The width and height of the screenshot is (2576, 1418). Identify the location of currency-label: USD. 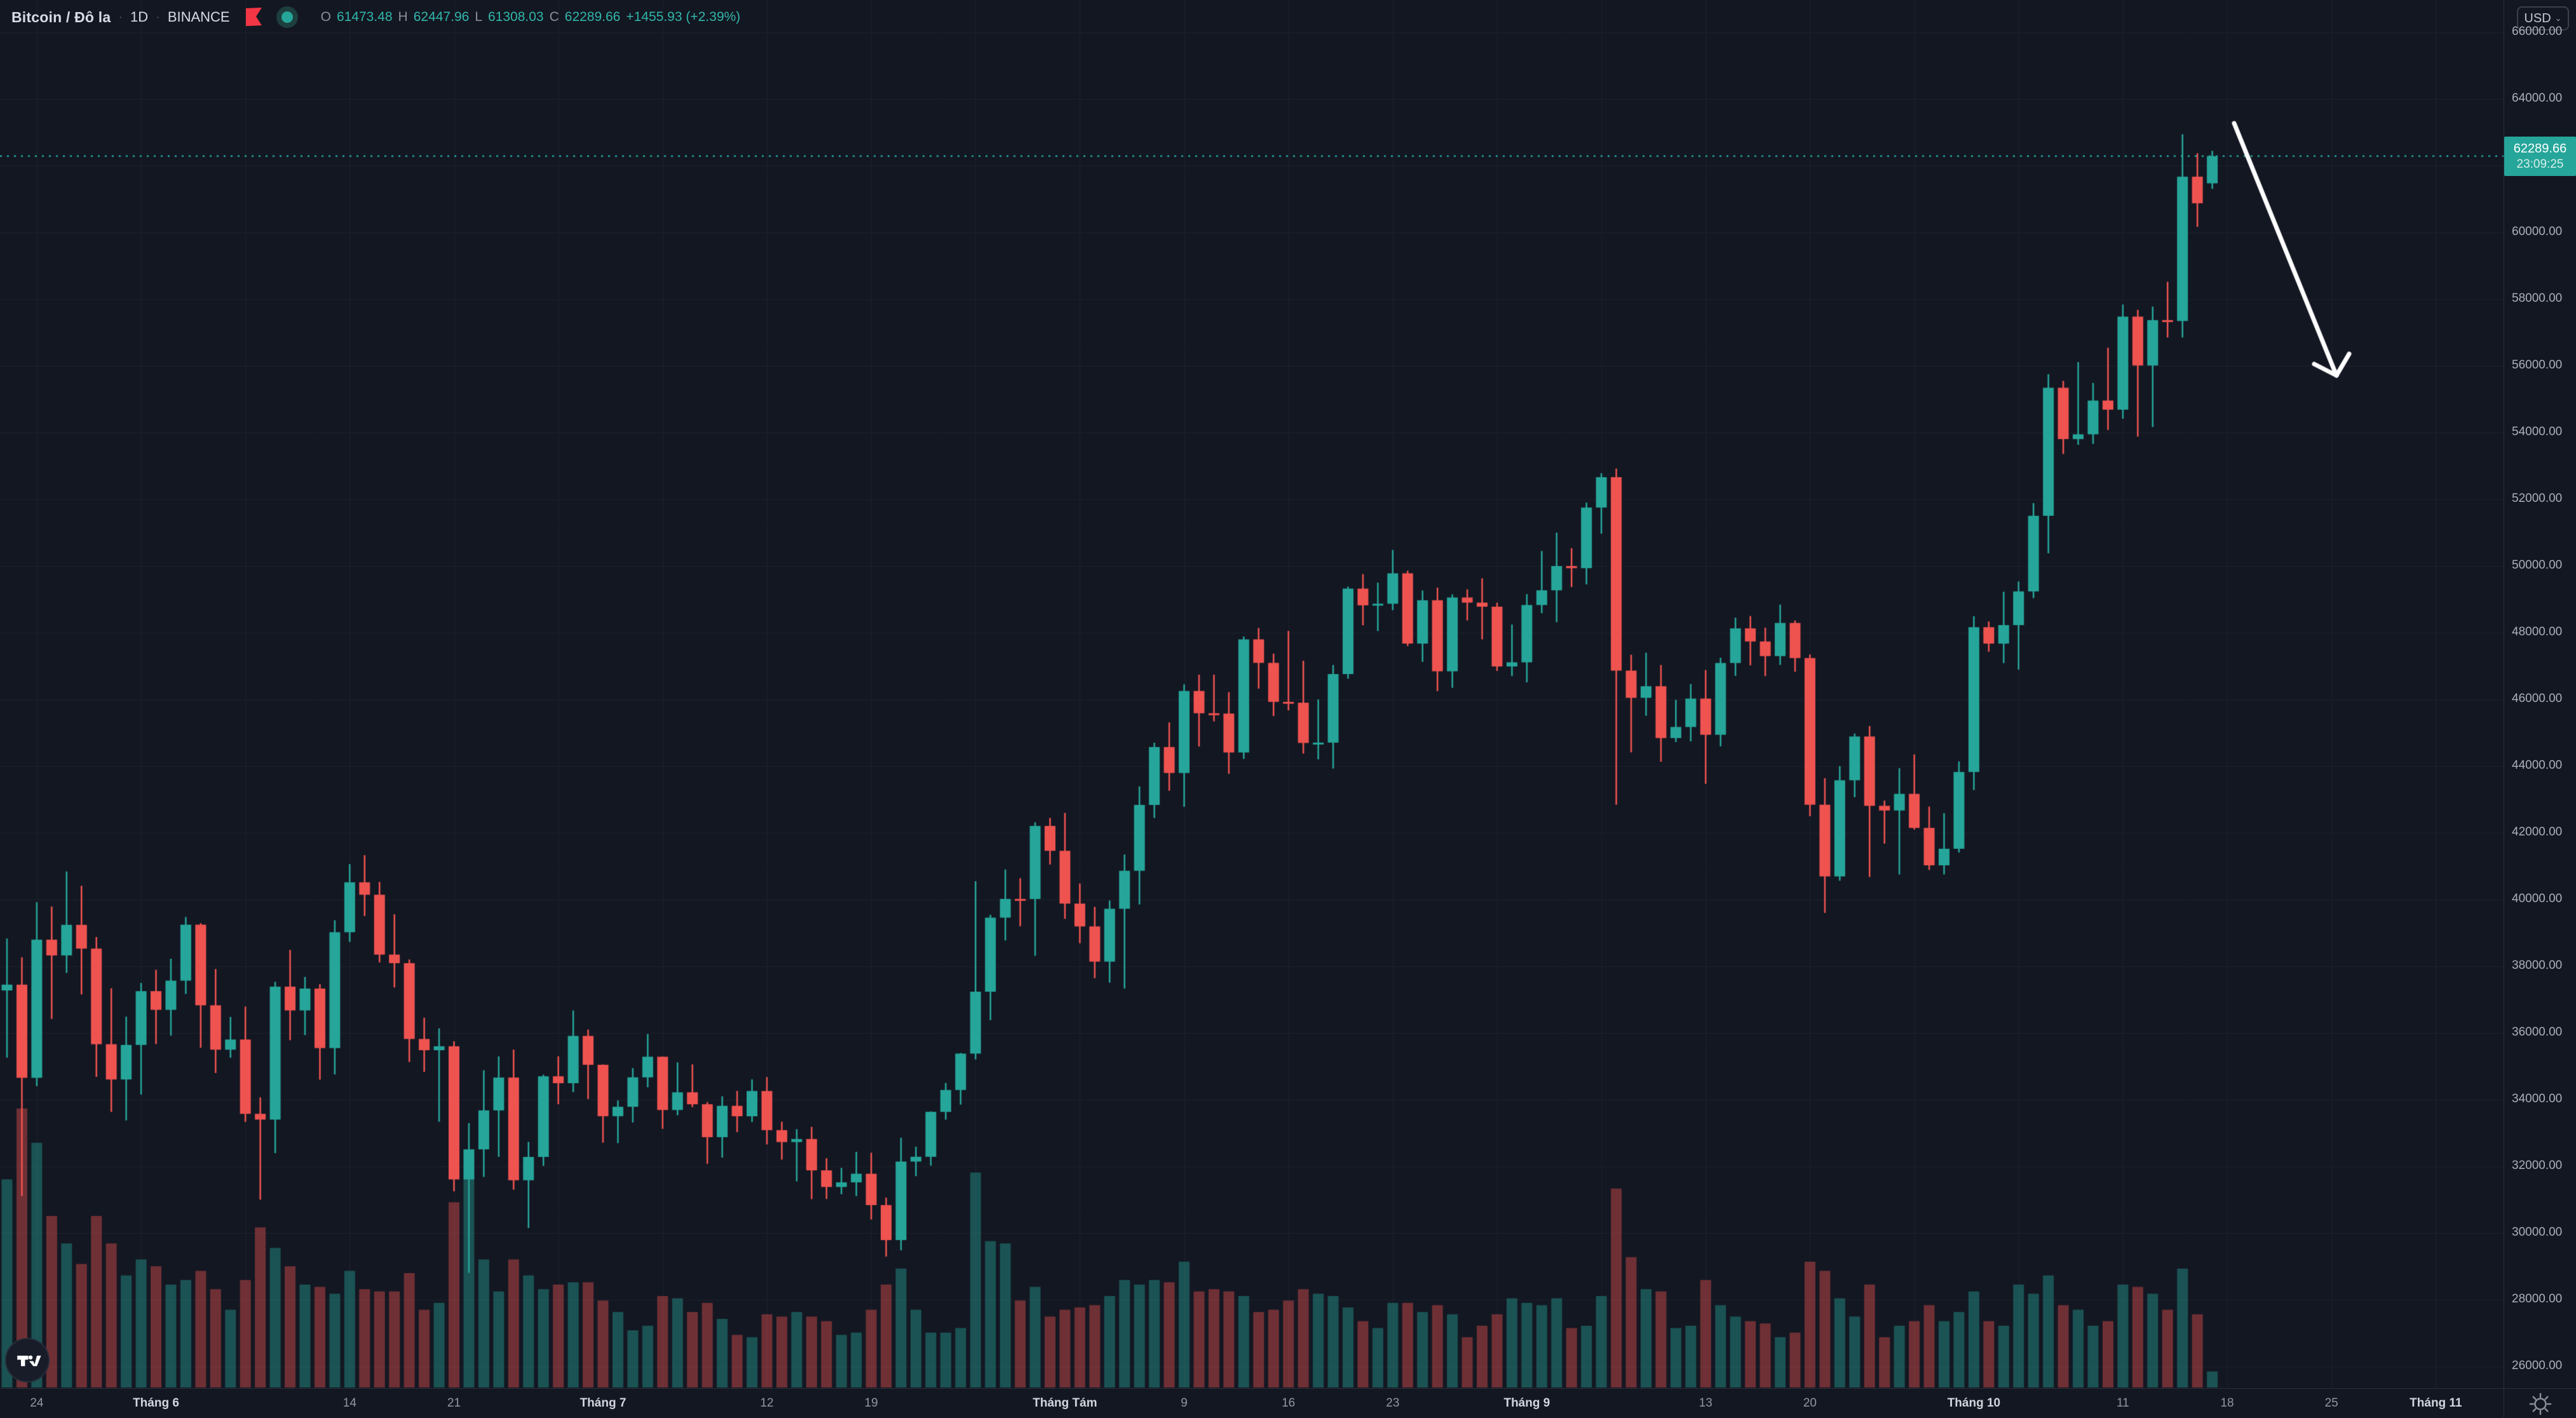
(2537, 18).